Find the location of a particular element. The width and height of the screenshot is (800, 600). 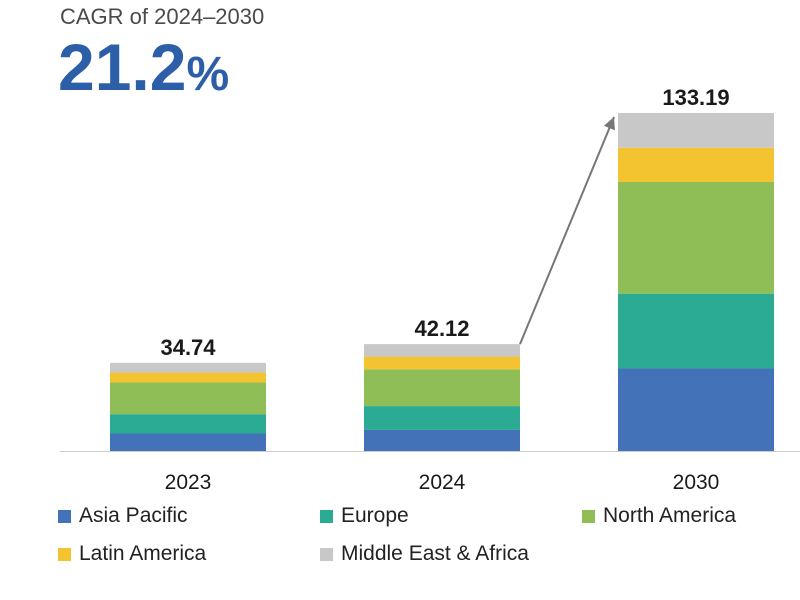

bar-segment-europe-2024 is located at coordinates (442, 418).